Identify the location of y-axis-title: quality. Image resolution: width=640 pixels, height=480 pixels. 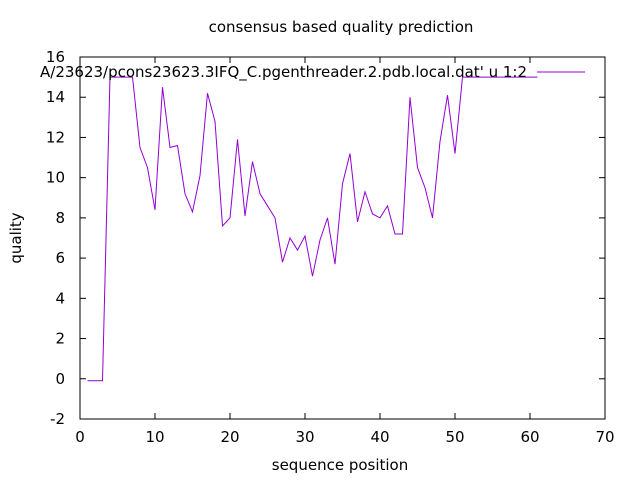
(16, 237).